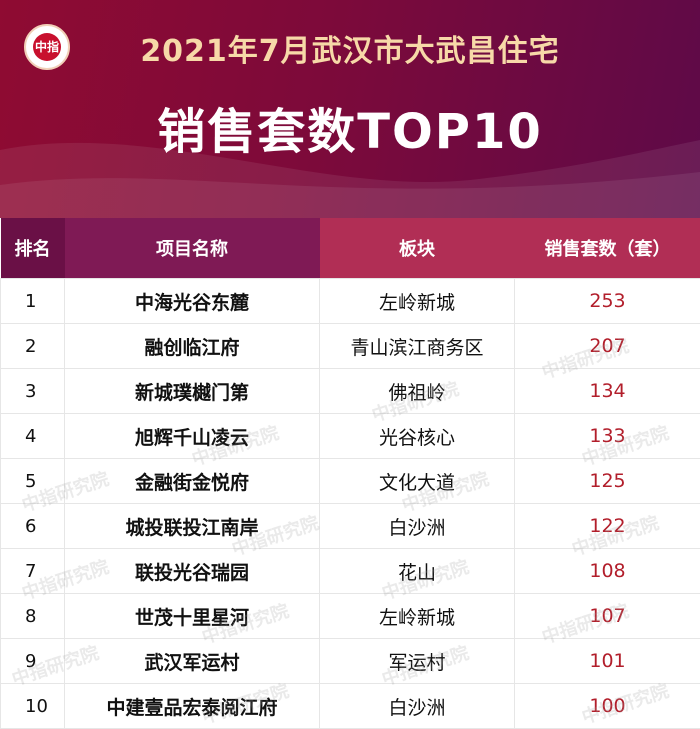 This screenshot has height=729, width=700. I want to click on sales-cell: 107, so click(607, 616).